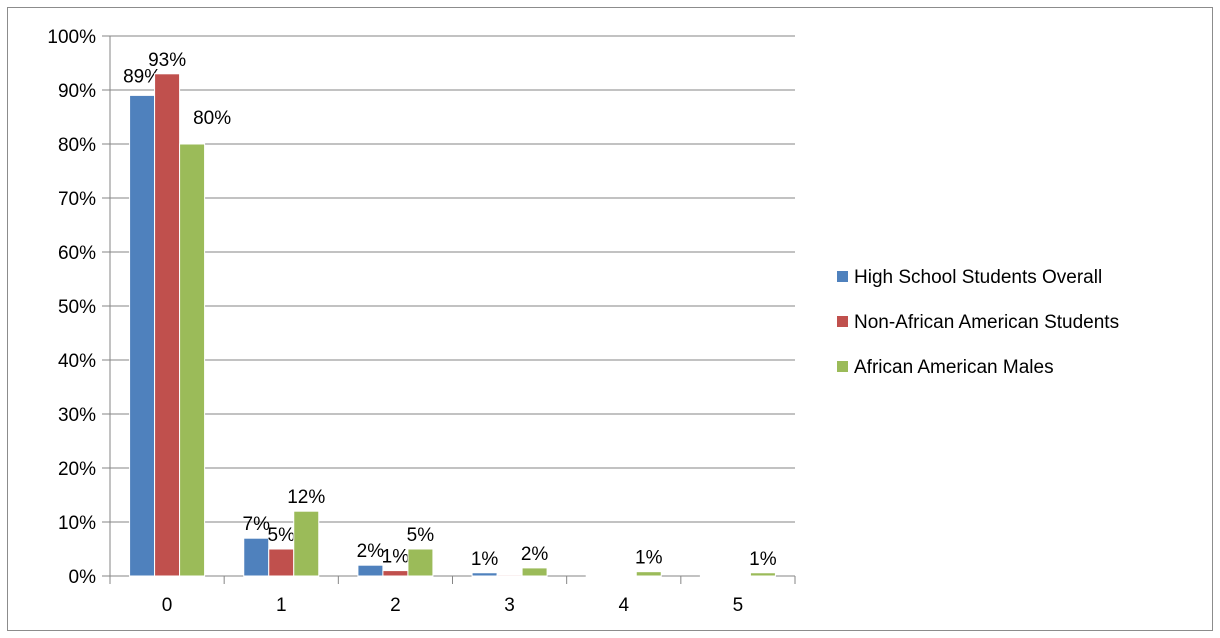  Describe the element at coordinates (71, 37) in the screenshot. I see `y-tick-label: 100%` at that location.